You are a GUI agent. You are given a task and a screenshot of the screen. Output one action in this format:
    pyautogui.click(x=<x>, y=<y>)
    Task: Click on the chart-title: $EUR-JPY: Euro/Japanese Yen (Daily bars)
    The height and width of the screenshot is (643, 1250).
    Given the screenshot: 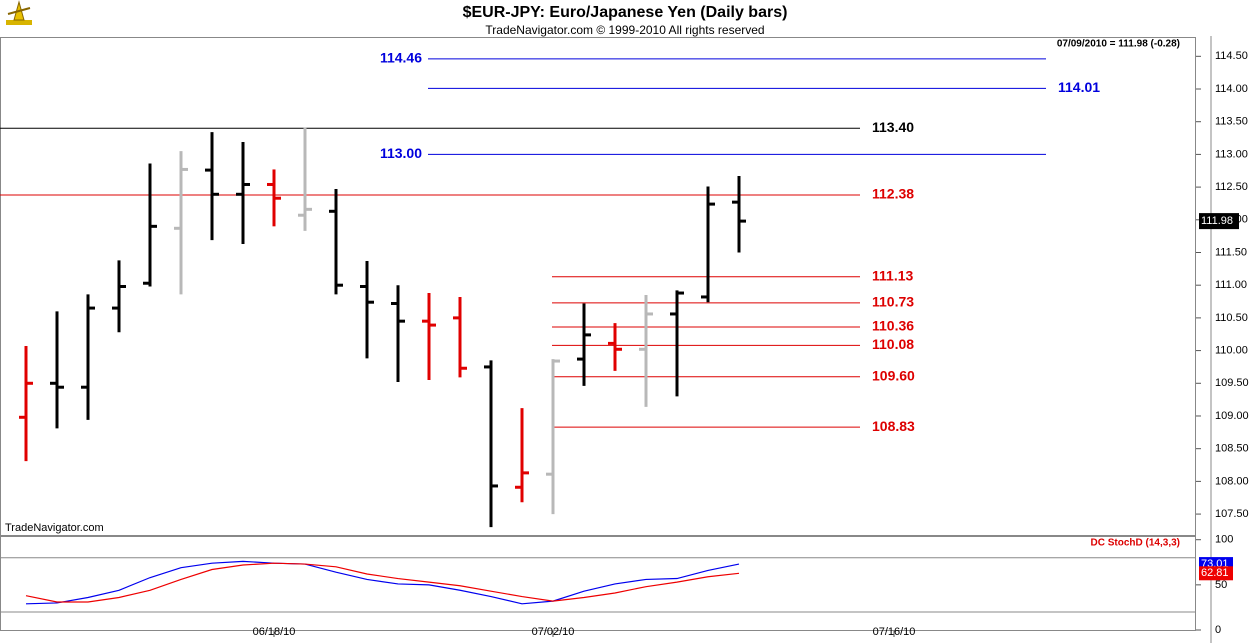 What is the action you would take?
    pyautogui.click(x=625, y=12)
    